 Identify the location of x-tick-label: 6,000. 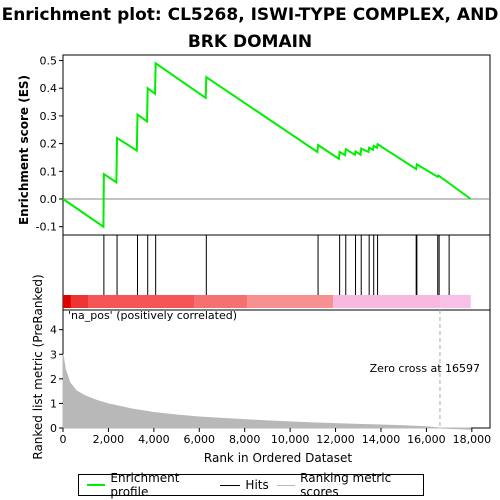
(200, 439).